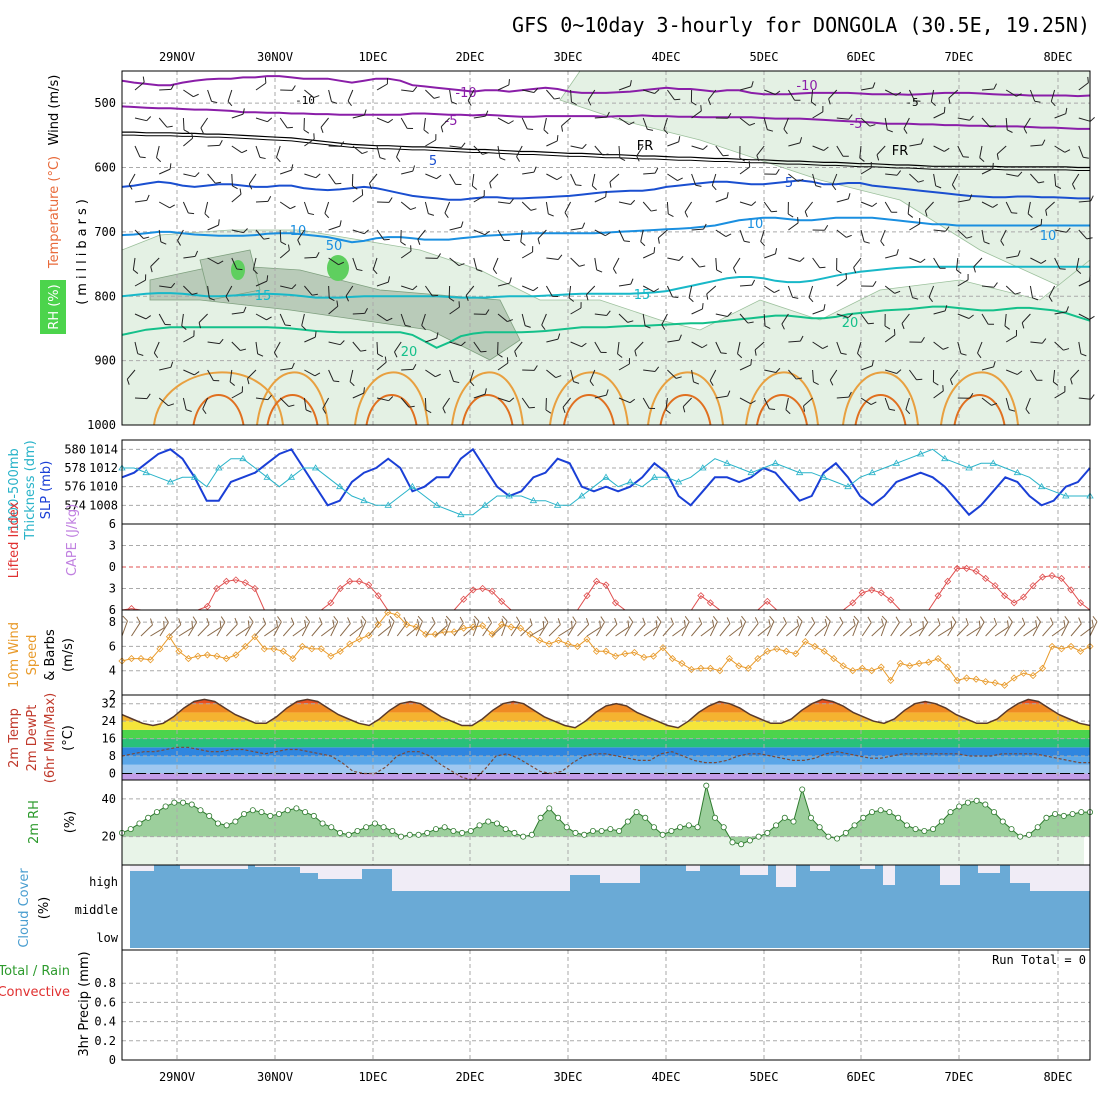 The height and width of the screenshot is (1100, 1100). What do you see at coordinates (606, 1005) in the screenshot?
I see `precip-panel-bg` at bounding box center [606, 1005].